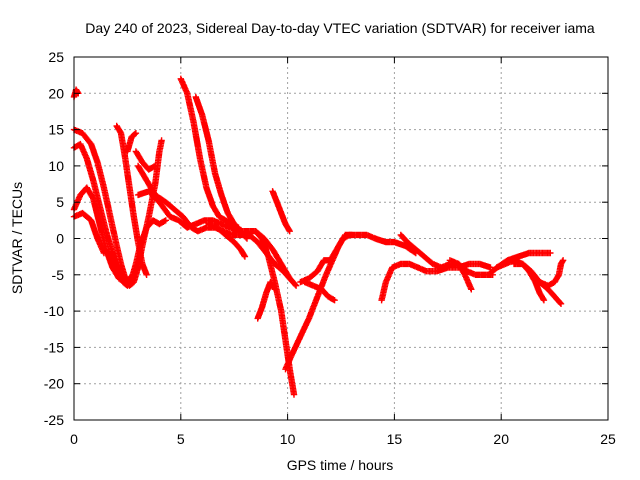  Describe the element at coordinates (132, 142) in the screenshot. I see `series-arc-g` at that location.